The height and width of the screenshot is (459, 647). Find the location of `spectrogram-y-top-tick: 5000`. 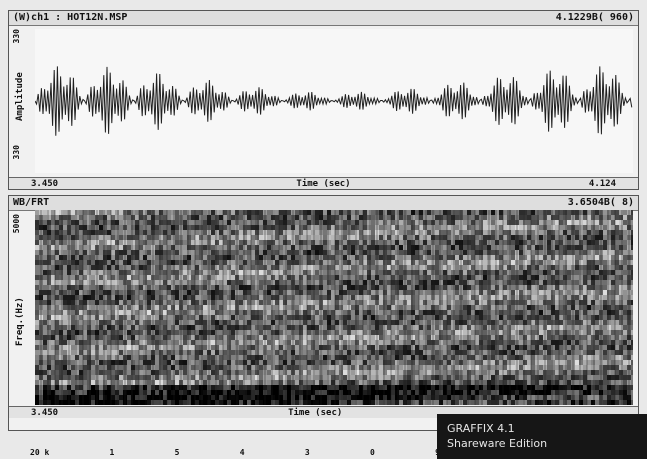

spectrogram-y-top-tick: 5000 is located at coordinates (16, 224).